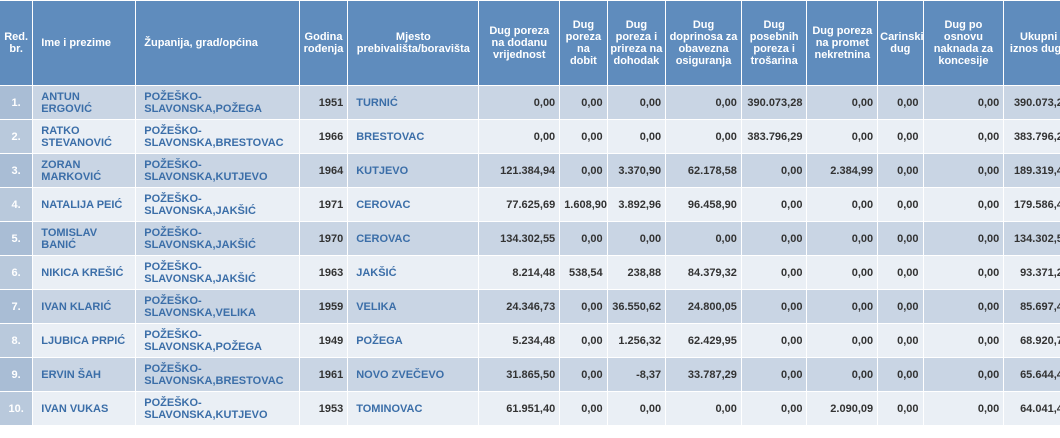 This screenshot has height=438, width=1060. Describe the element at coordinates (1032, 170) in the screenshot. I see `table-cell: 189.319,41` at that location.